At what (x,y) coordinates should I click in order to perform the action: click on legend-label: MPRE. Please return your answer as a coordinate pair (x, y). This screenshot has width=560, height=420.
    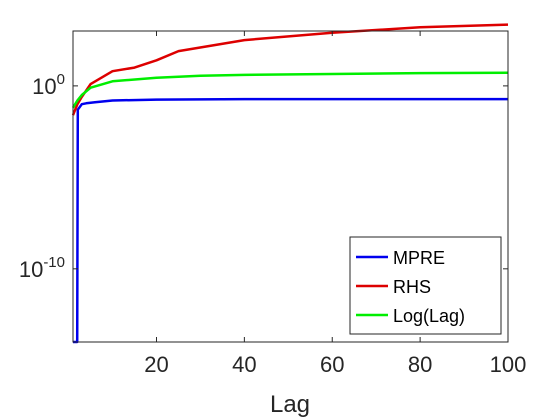
    Looking at the image, I should click on (419, 258).